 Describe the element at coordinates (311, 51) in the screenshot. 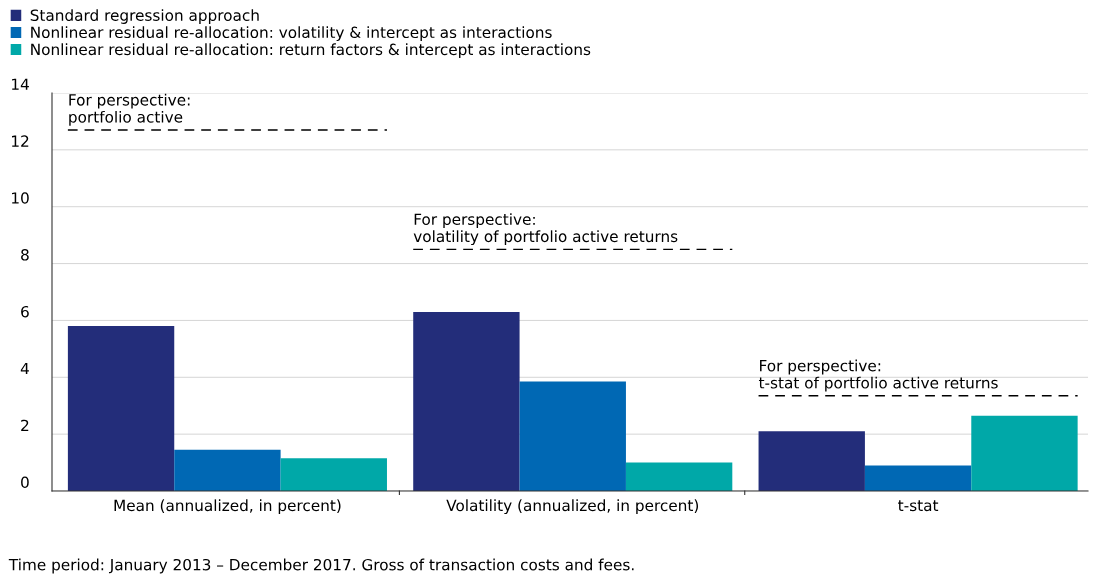

I see `legend-label: Nonlinear residual re-allocation: return factors & intercept as interactions` at that location.